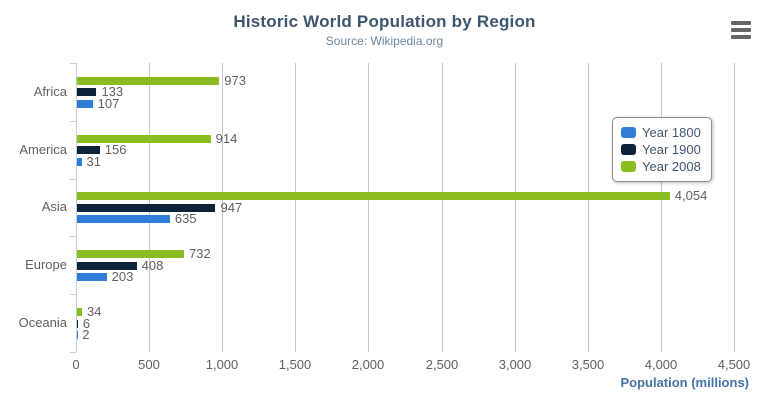 Image resolution: width=769 pixels, height=416 pixels. I want to click on category-band-europe: Europe 732 408 203, so click(379, 265).